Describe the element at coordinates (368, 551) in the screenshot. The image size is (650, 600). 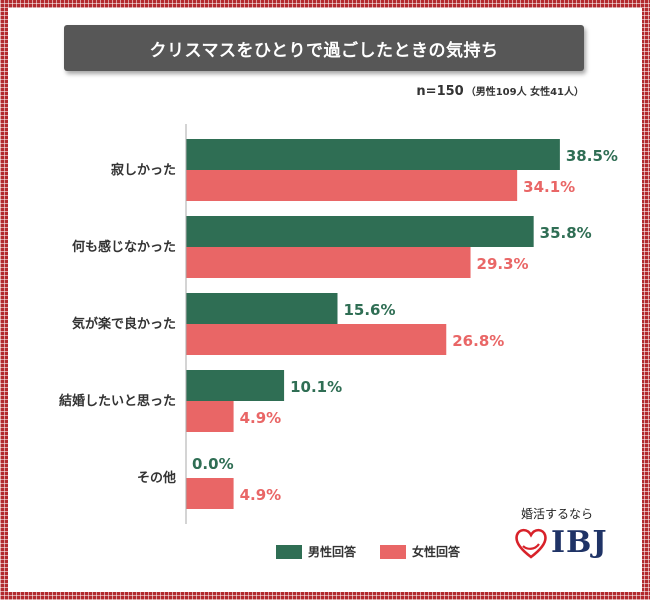
I see `legend: 男性回答 女性回答` at that location.